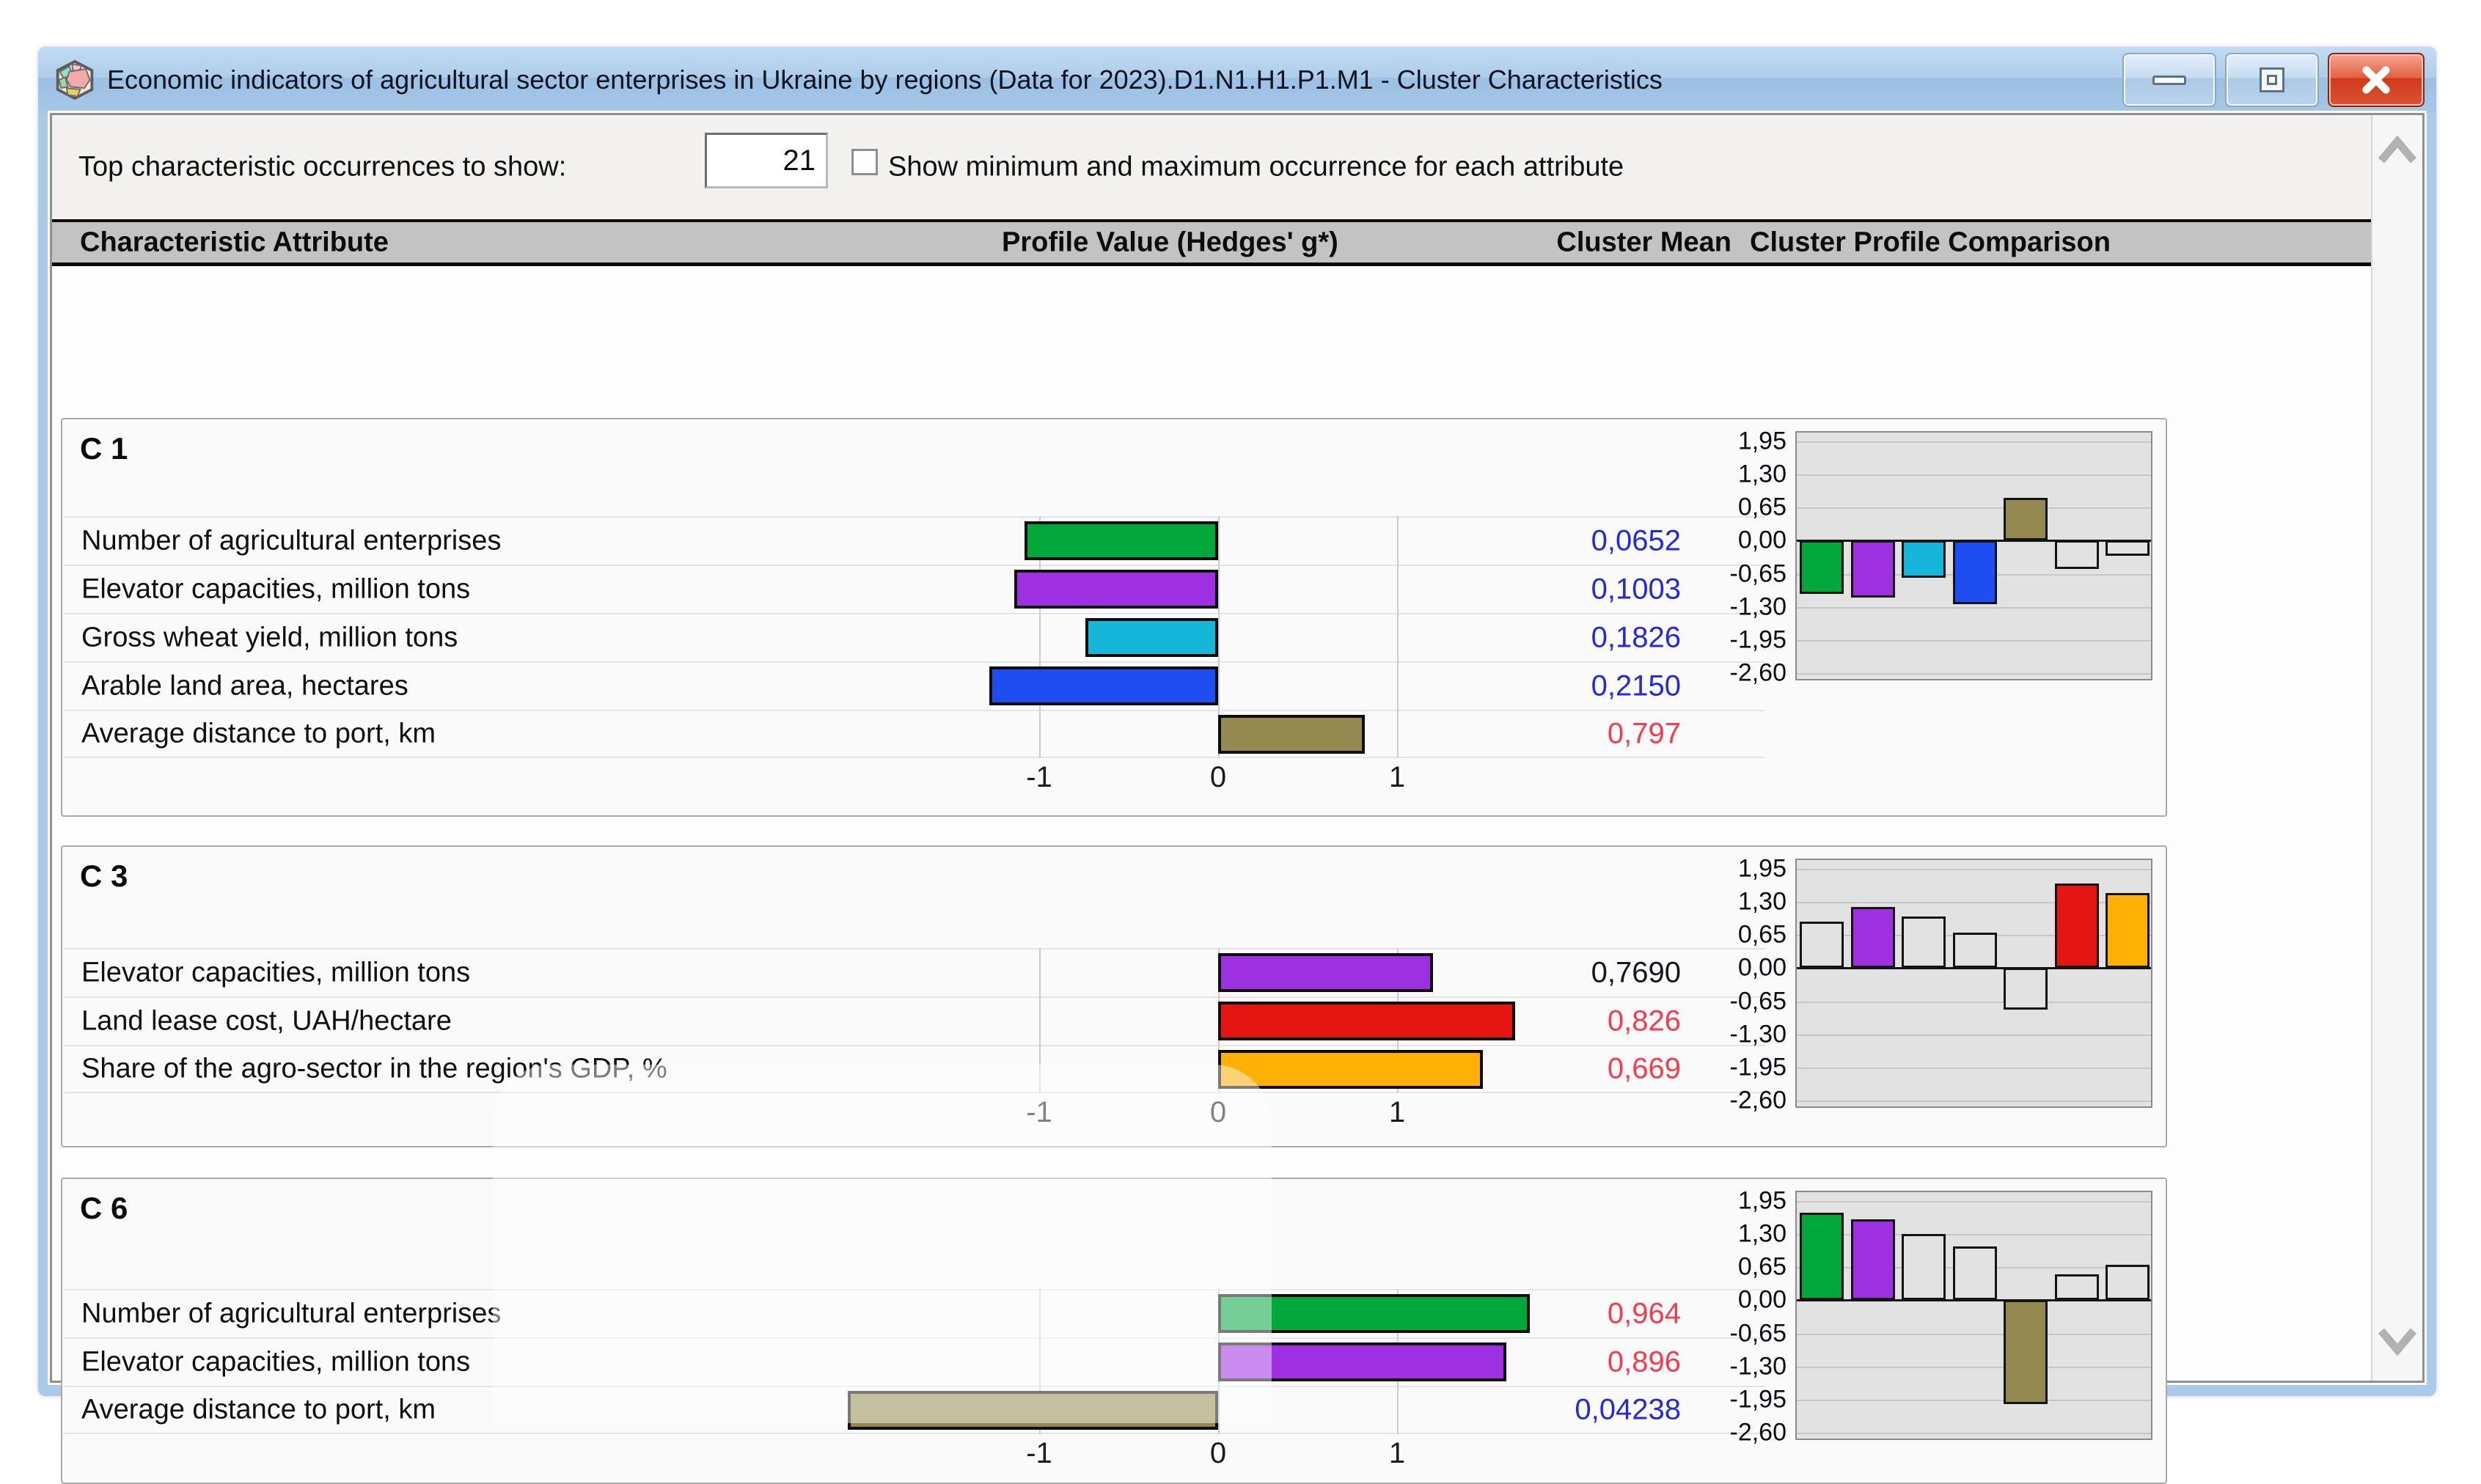 Image resolution: width=2481 pixels, height=1484 pixels. What do you see at coordinates (1636, 972) in the screenshot?
I see `cluster-mean-value: 0,7690` at bounding box center [1636, 972].